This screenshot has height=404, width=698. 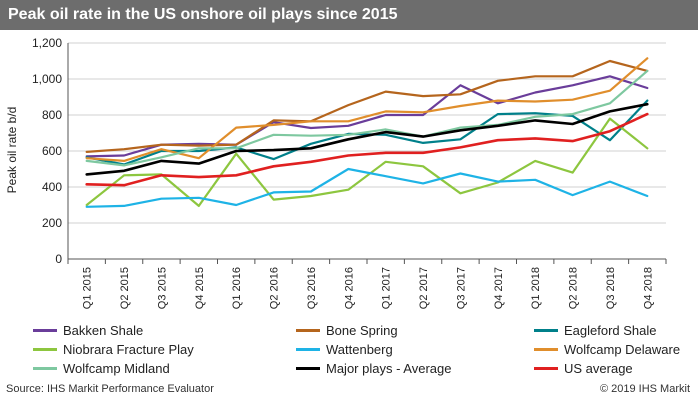 I want to click on y-tick-label: 800, so click(x=52, y=115).